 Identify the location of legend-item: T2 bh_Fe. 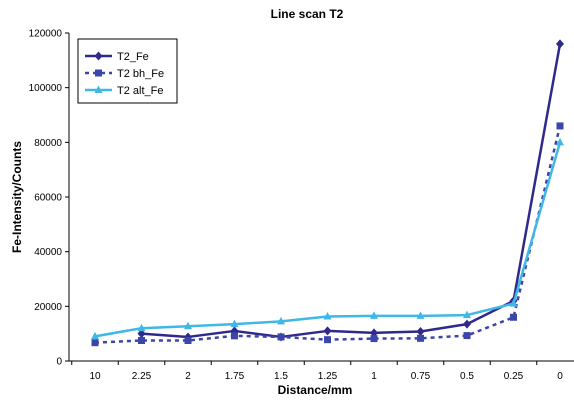
(124, 74).